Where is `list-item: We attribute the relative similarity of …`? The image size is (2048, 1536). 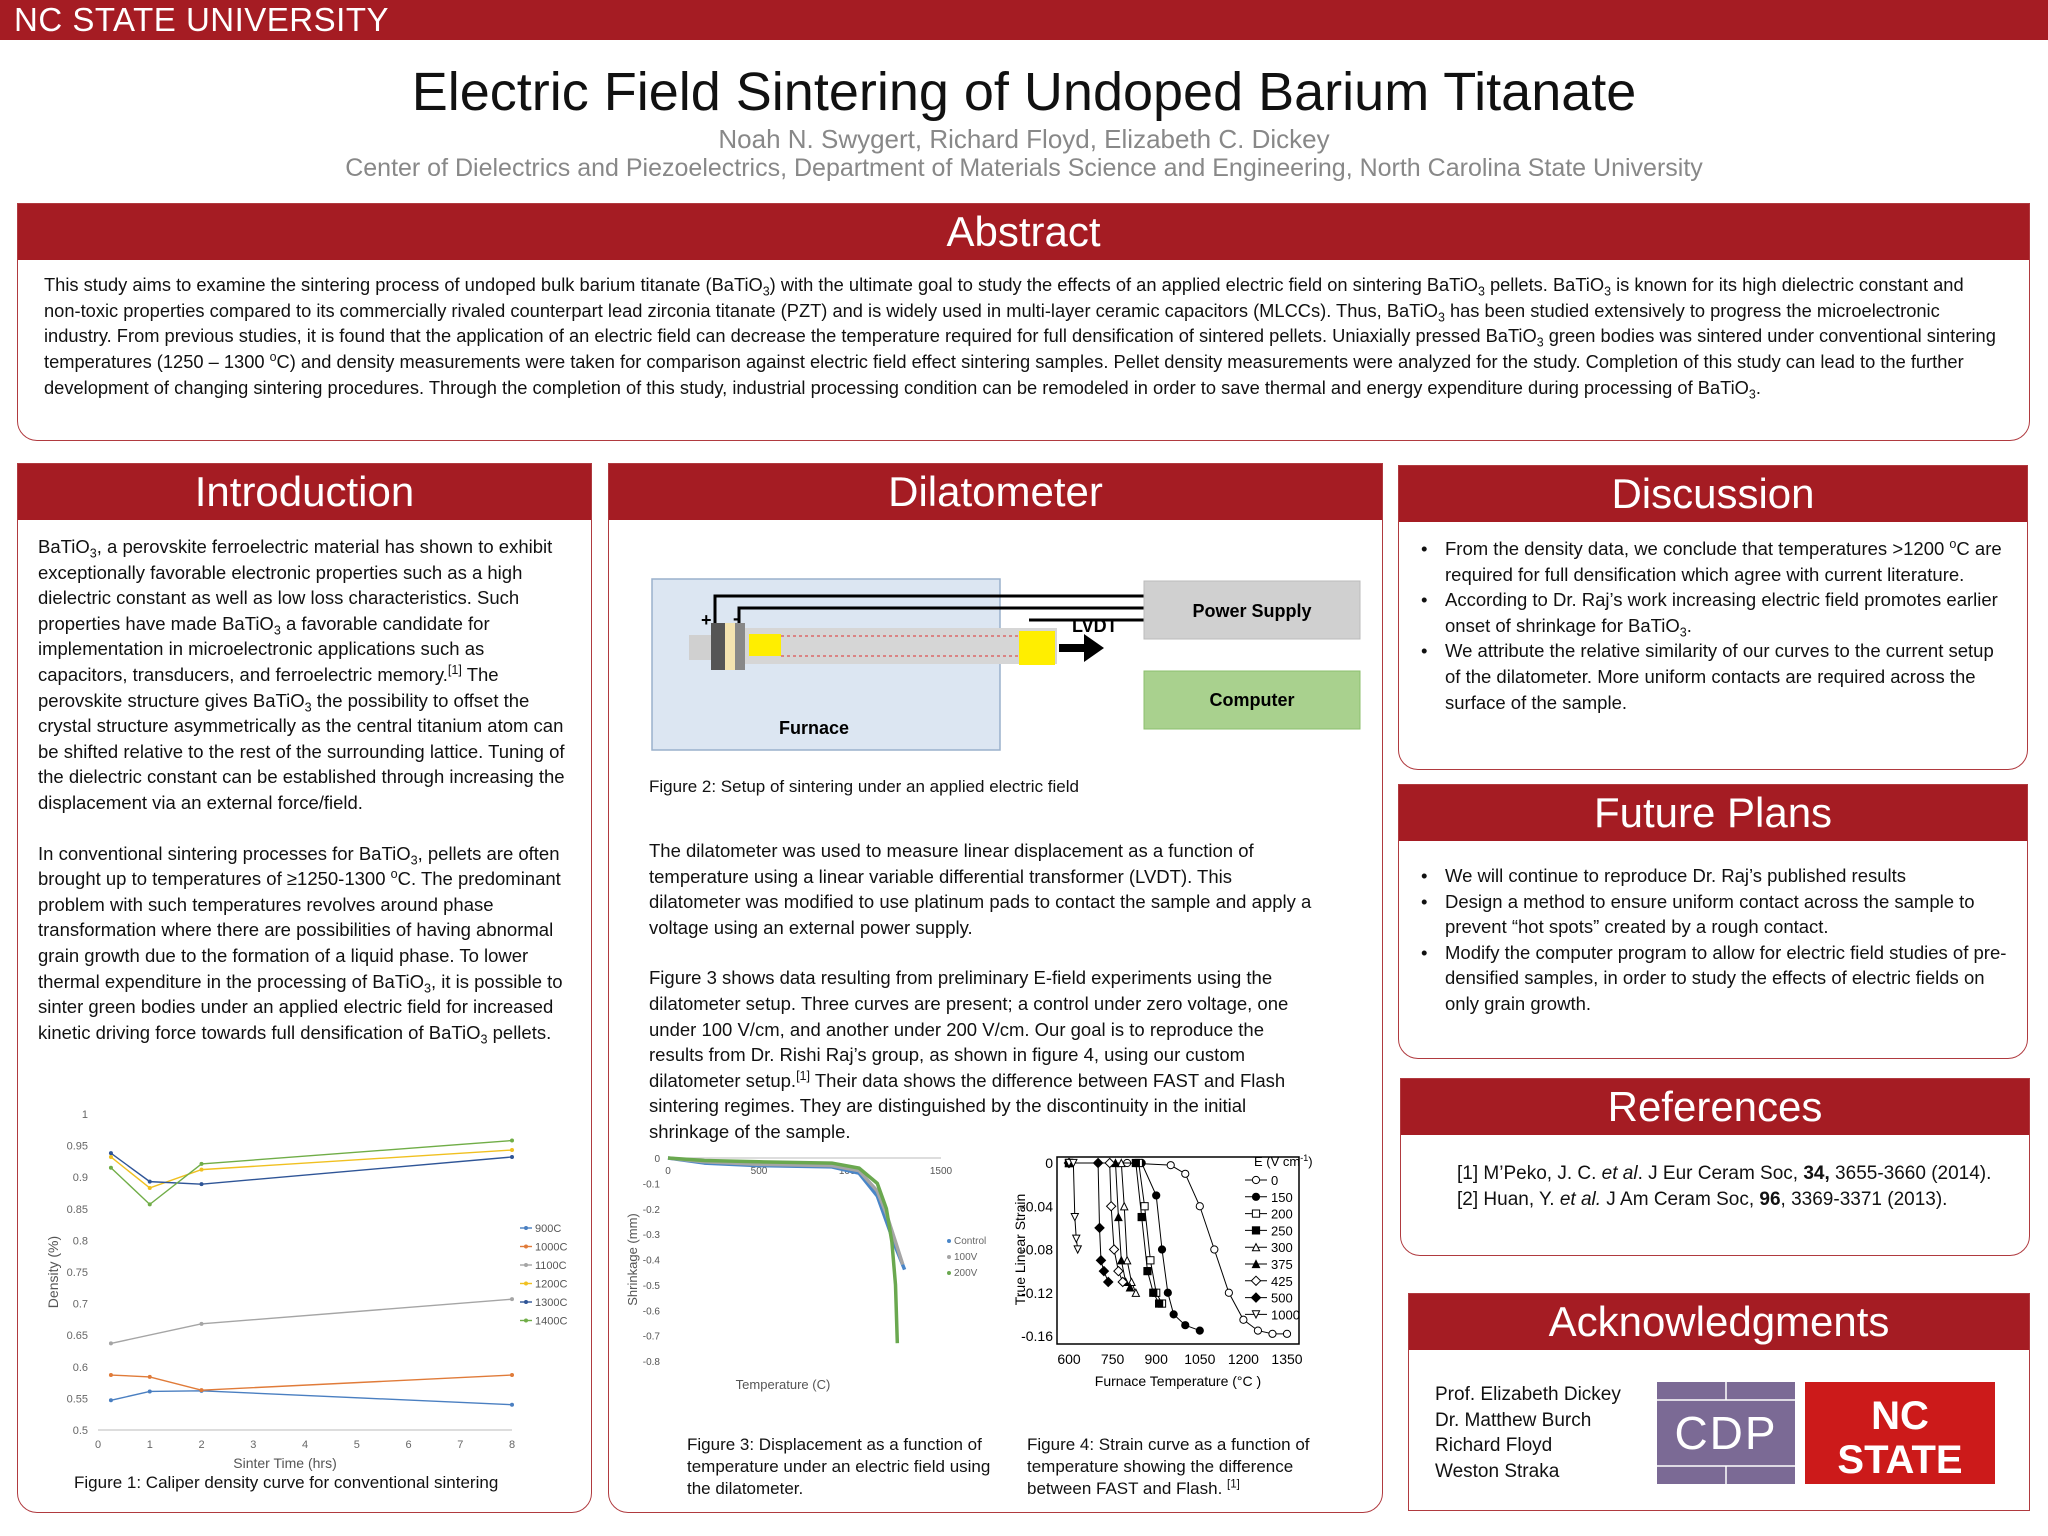
list-item: We attribute the relative similarity of … is located at coordinates (1712, 676).